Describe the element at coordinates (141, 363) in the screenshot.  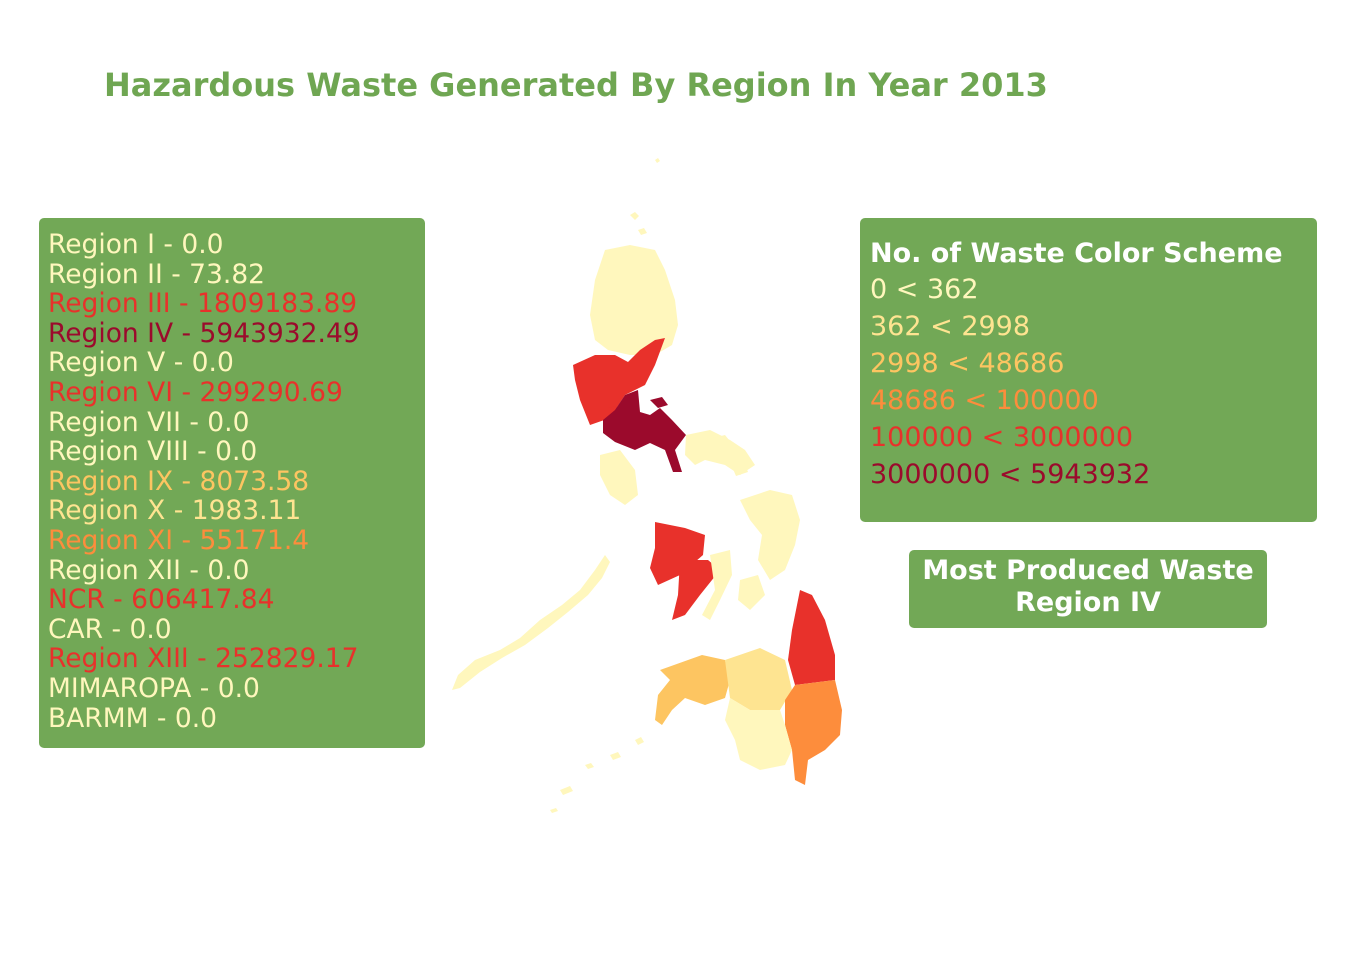
I see `region-value-item: Region V - 0.0` at that location.